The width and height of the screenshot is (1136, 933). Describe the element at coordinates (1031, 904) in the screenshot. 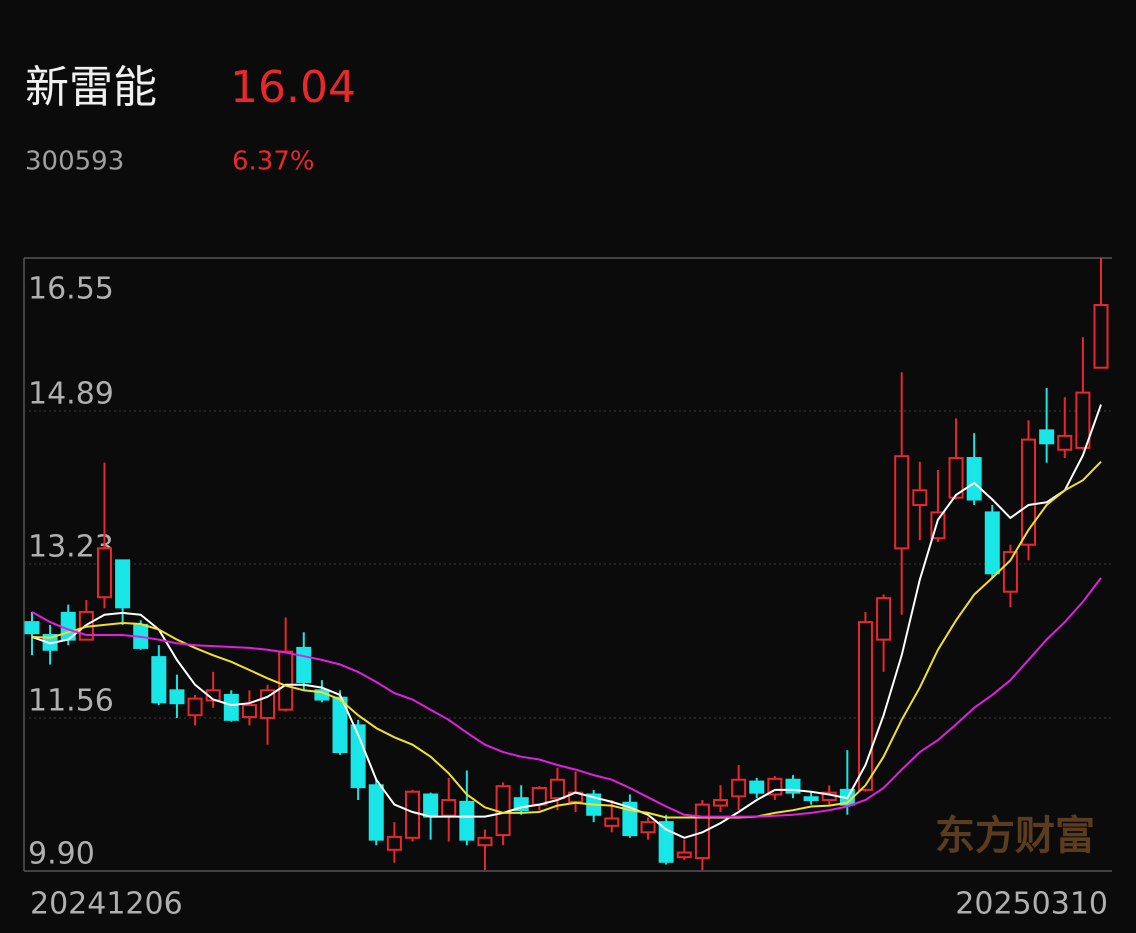

I see `x-tick-label: 20250310` at that location.